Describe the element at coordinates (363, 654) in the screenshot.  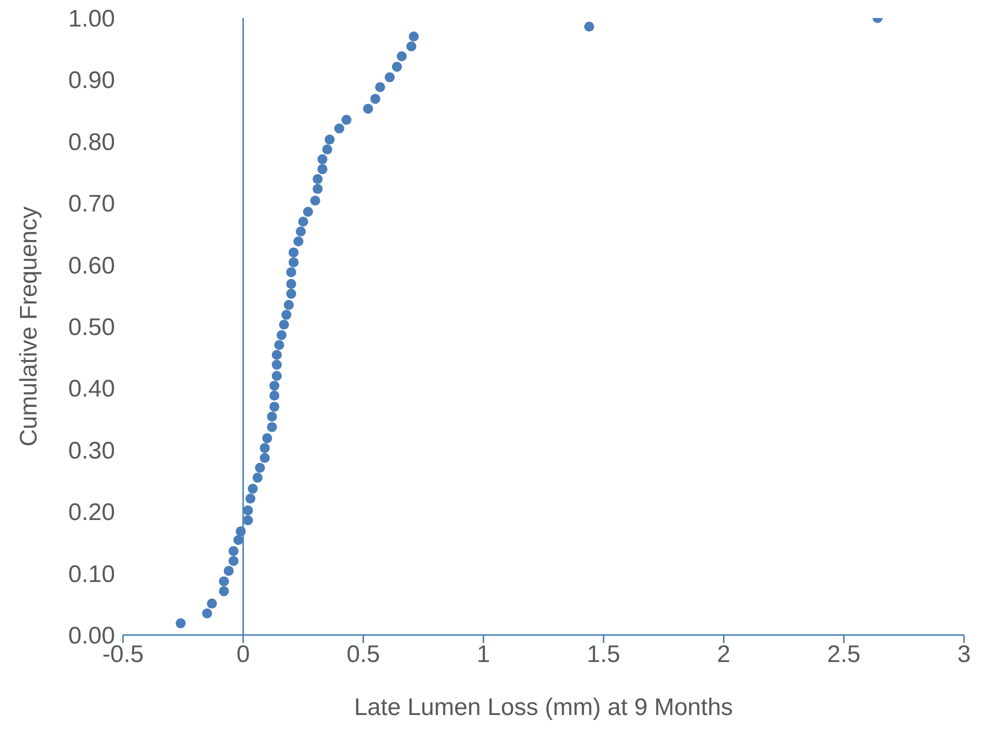
I see `x-tick-label: 0.5` at that location.